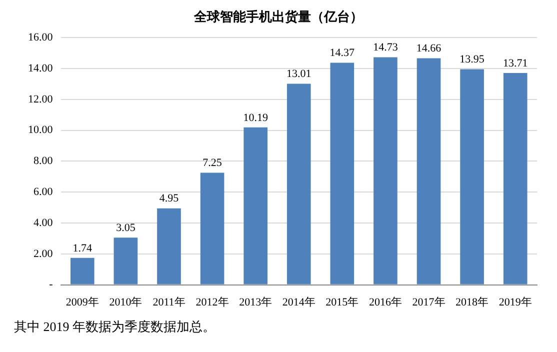 The image size is (557, 352). Describe the element at coordinates (342, 302) in the screenshot. I see `x-tick-label: 2015年` at that location.